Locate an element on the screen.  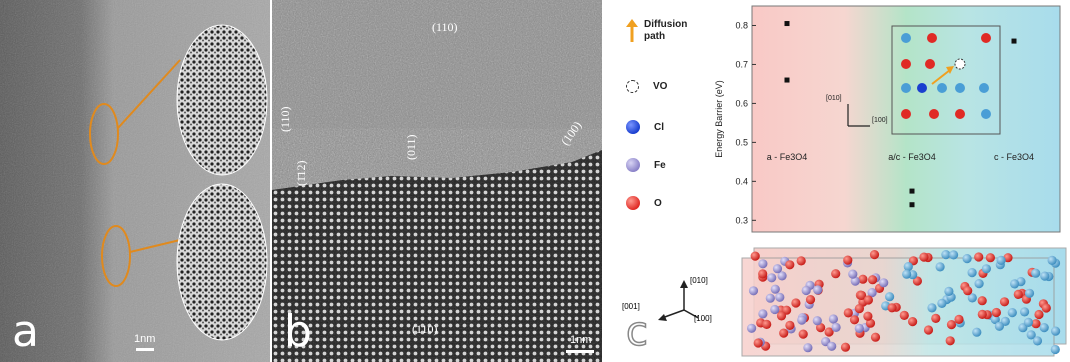
legend-diffusion-path: Diffusion path is located at coordinates (656, 31).